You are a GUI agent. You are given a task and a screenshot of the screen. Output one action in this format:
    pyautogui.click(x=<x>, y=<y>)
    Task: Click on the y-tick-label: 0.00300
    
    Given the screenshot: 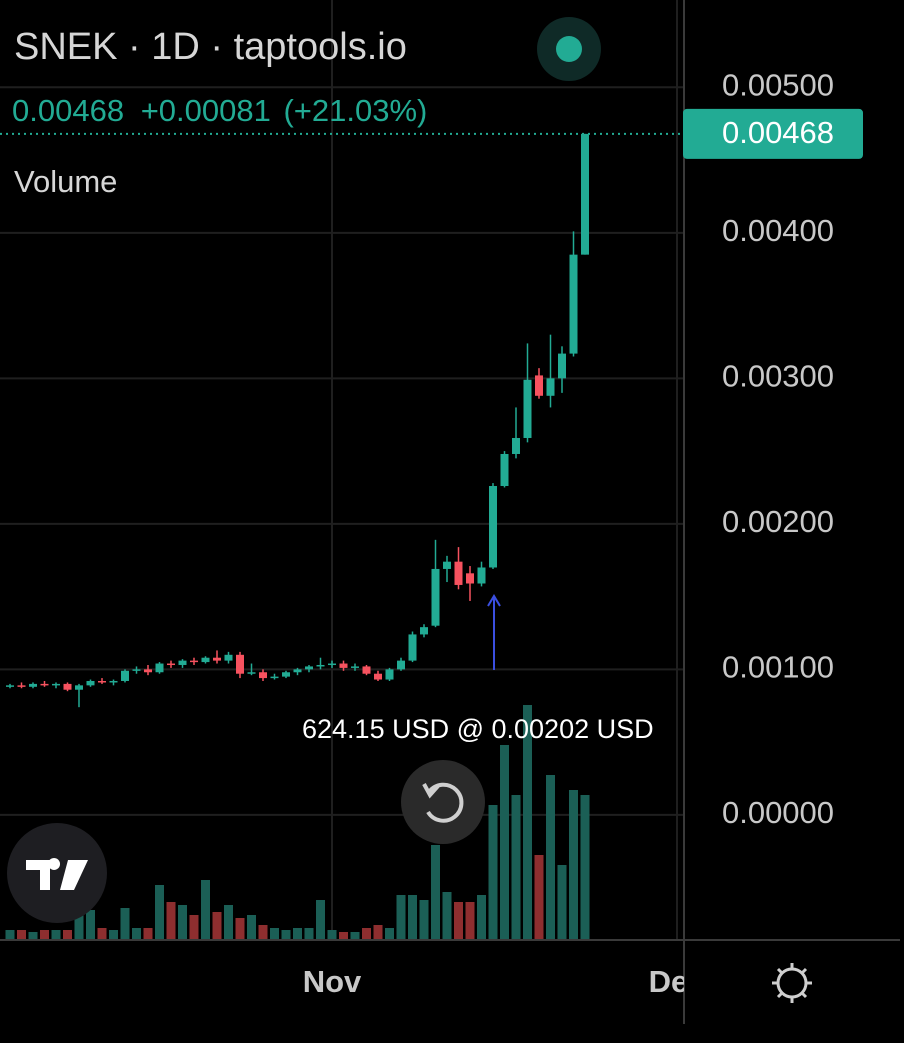 What is the action you would take?
    pyautogui.click(x=778, y=376)
    